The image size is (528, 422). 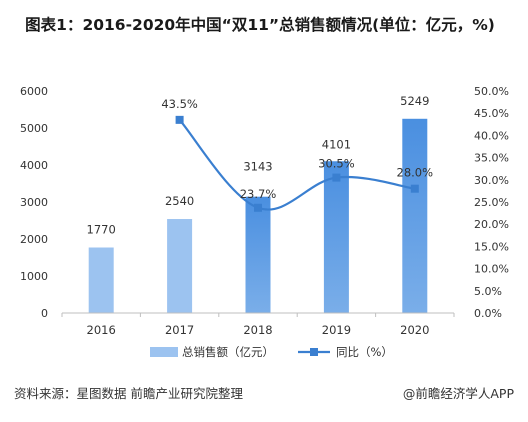 What do you see at coordinates (257, 330) in the screenshot?
I see `x-tick-label-2018: 2018` at bounding box center [257, 330].